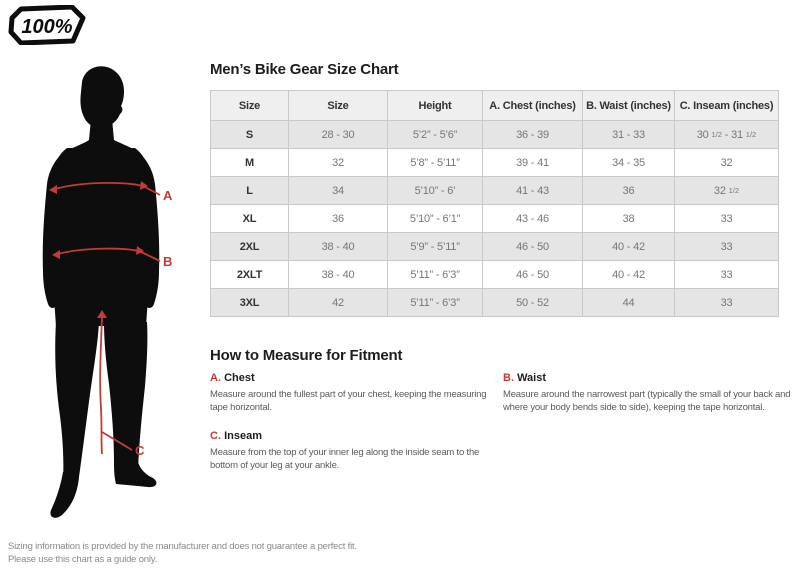 Image resolution: width=800 pixels, height=575 pixels. I want to click on size-label-cell: M, so click(249, 162).